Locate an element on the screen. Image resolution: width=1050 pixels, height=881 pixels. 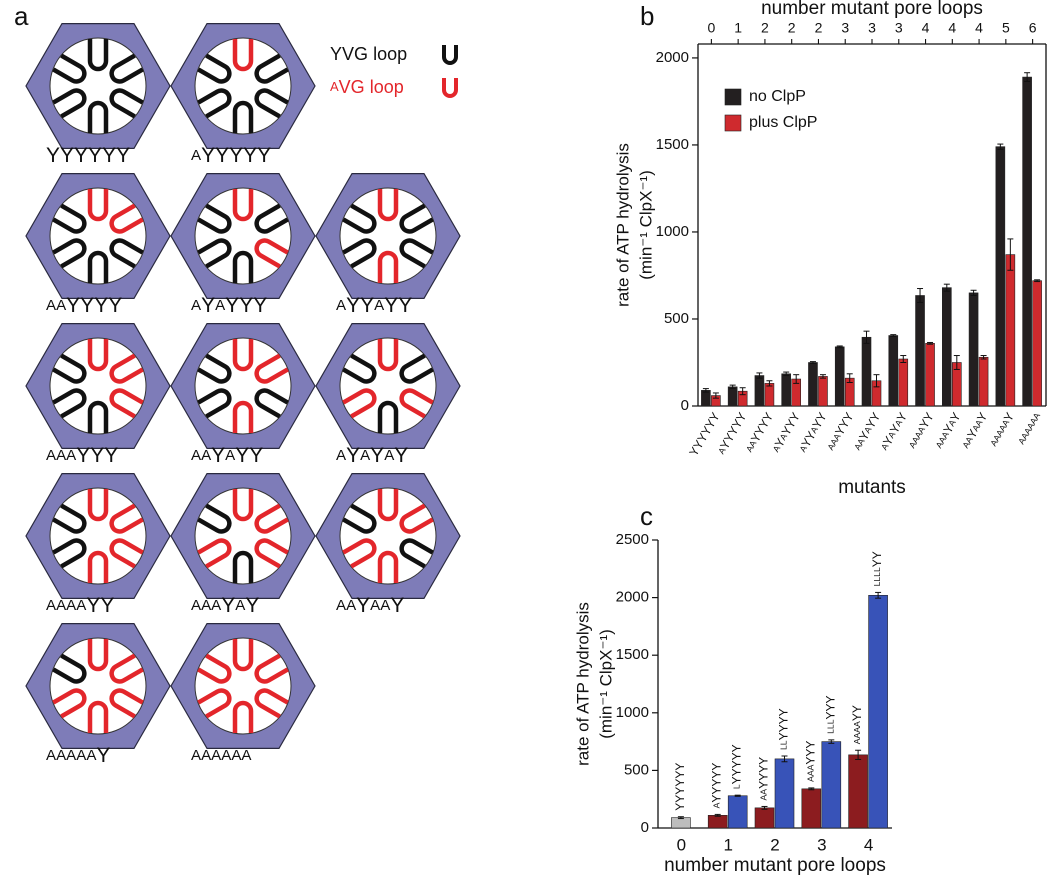
hexagon-label: AYAYYY is located at coordinates (229, 305).